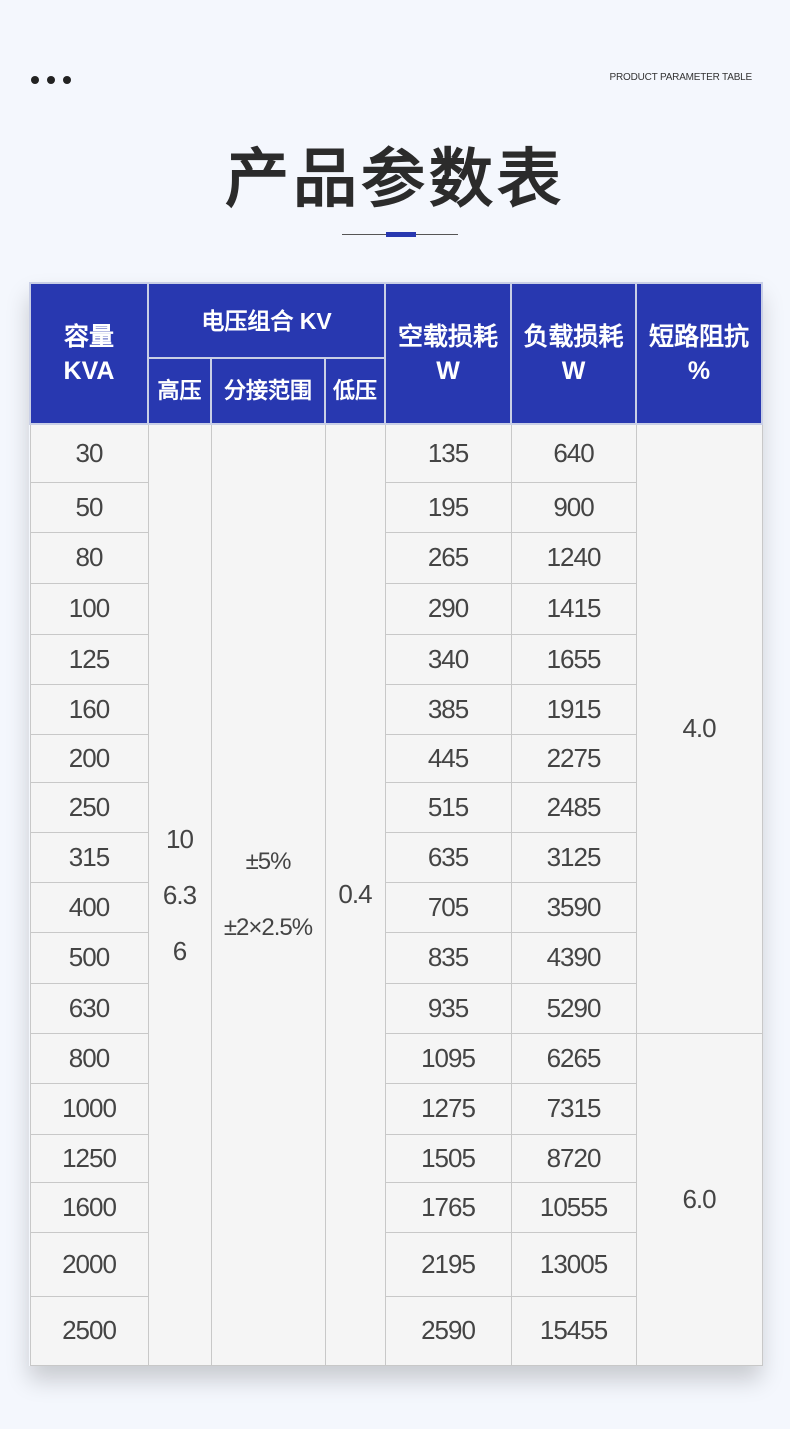 The width and height of the screenshot is (790, 1429). Describe the element at coordinates (268, 391) in the screenshot. I see `header-tap-range: 分接范围` at that location.